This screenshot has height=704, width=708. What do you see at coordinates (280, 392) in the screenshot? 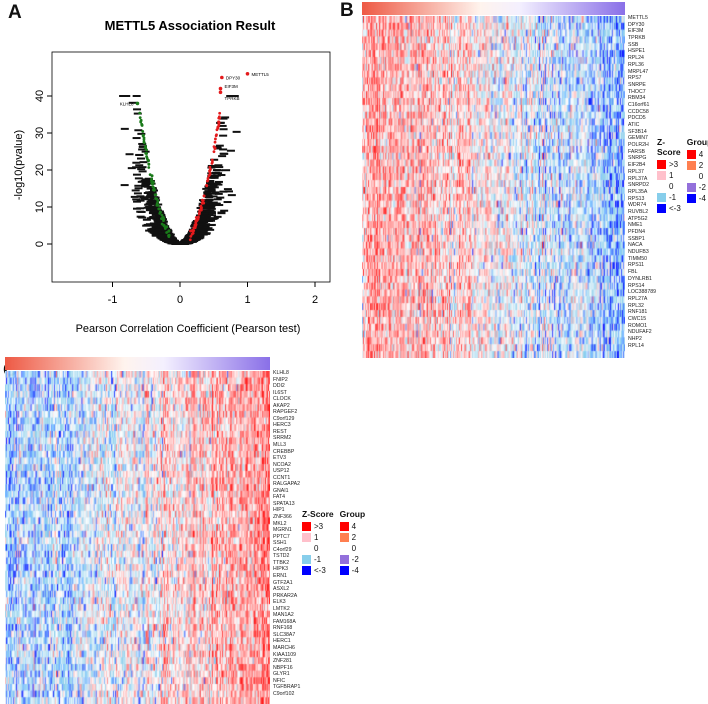
I see `gene-label: IL6ST` at bounding box center [280, 392].